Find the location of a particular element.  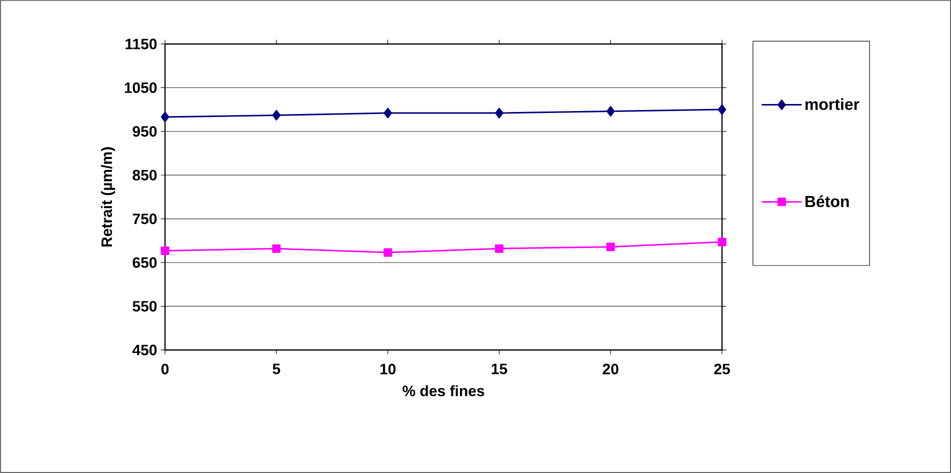

x-tick-label: 15 is located at coordinates (500, 369).